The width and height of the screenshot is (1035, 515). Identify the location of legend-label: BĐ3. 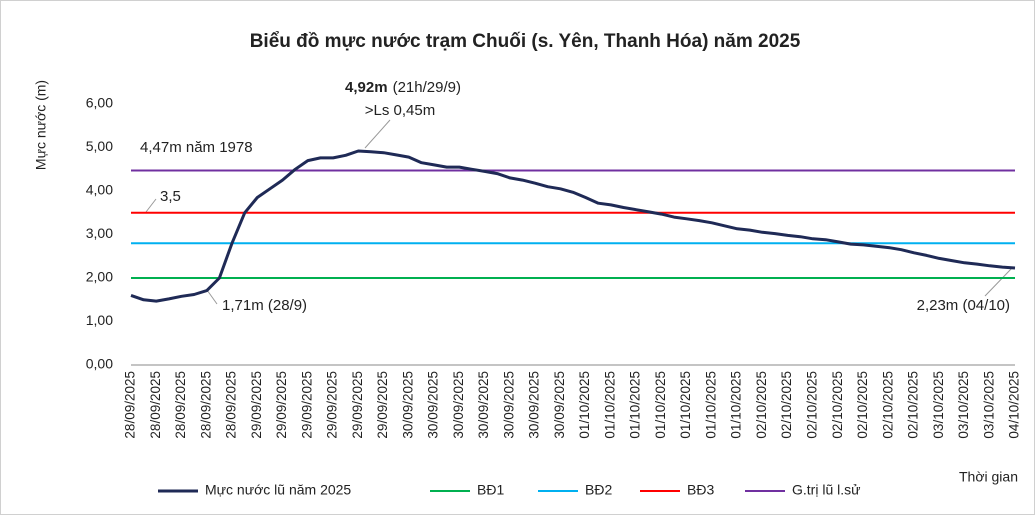
(700, 490).